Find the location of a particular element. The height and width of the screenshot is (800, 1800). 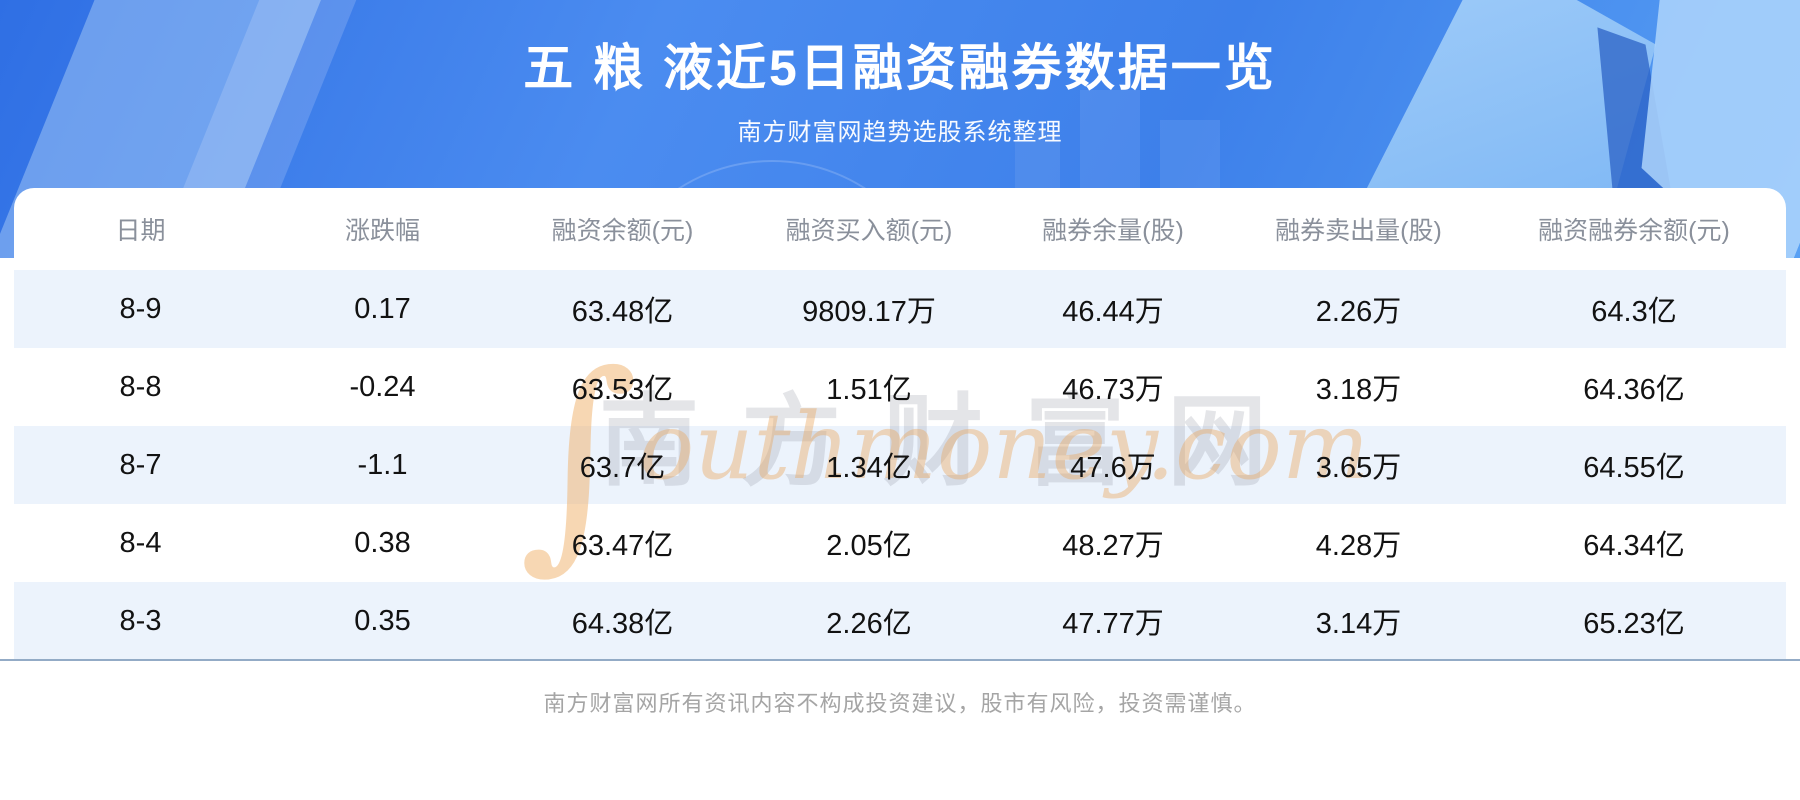

header-cell-lending-sell: 融券卖出量(股) is located at coordinates (1358, 231).